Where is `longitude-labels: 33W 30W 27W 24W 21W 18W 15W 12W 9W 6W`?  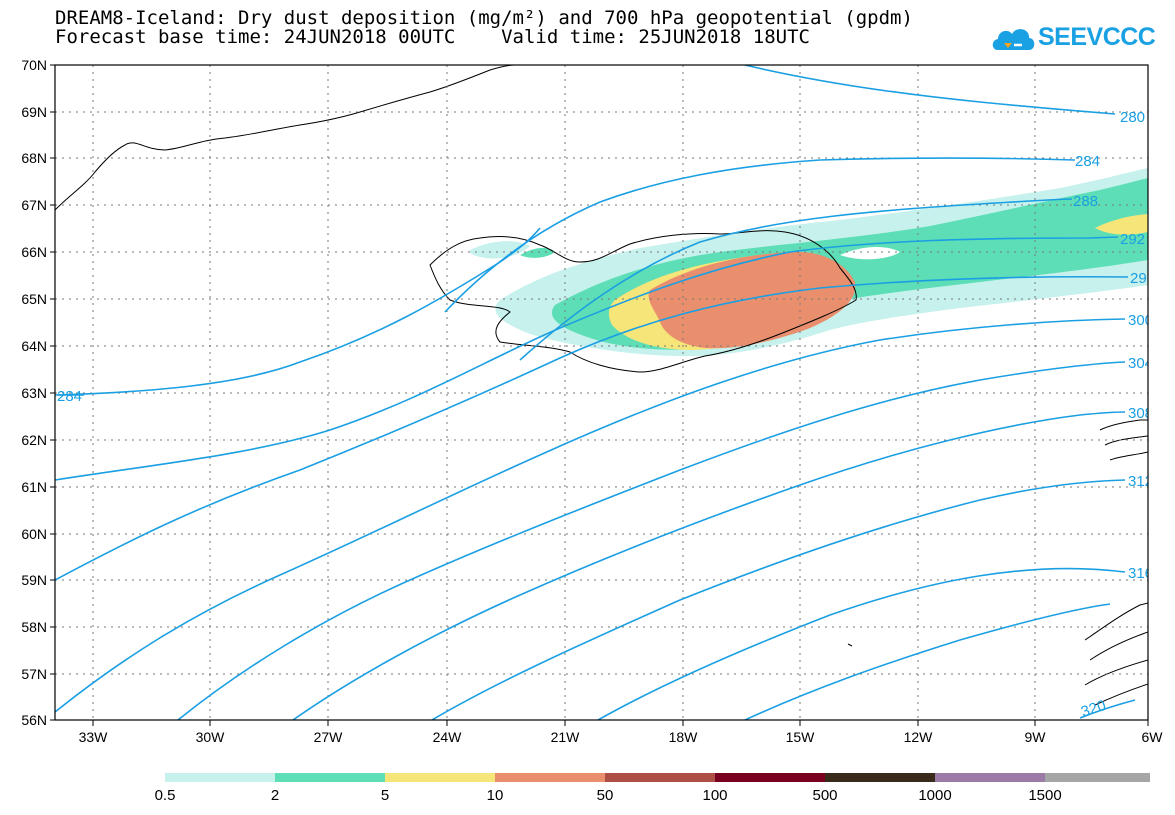 longitude-labels: 33W 30W 27W 24W 21W 18W 15W 12W 9W 6W is located at coordinates (621, 737).